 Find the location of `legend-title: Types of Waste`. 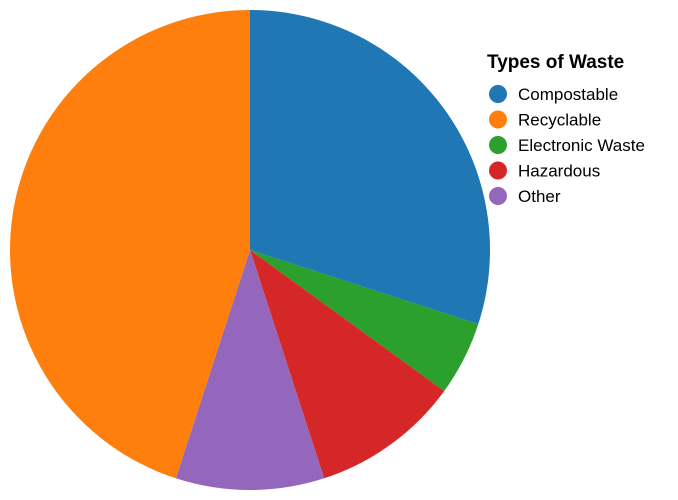

legend-title: Types of Waste is located at coordinates (555, 62).